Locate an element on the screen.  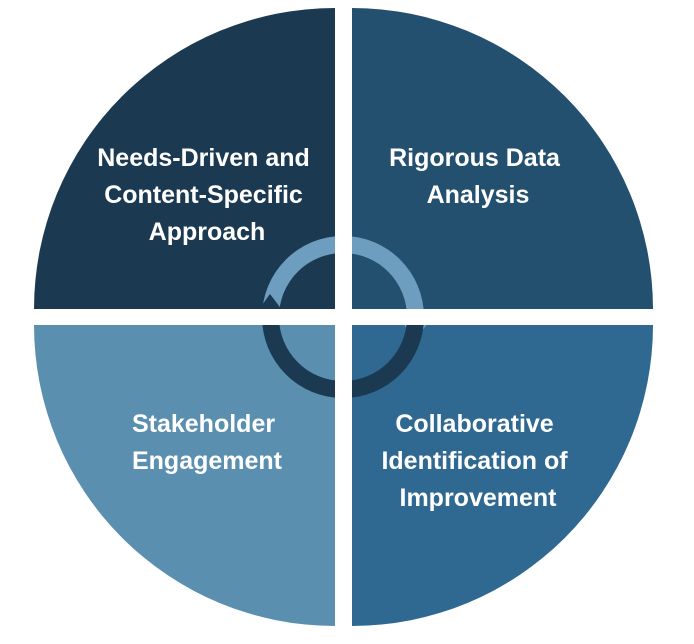
cycle-arrow-dark is located at coordinates (343, 357).